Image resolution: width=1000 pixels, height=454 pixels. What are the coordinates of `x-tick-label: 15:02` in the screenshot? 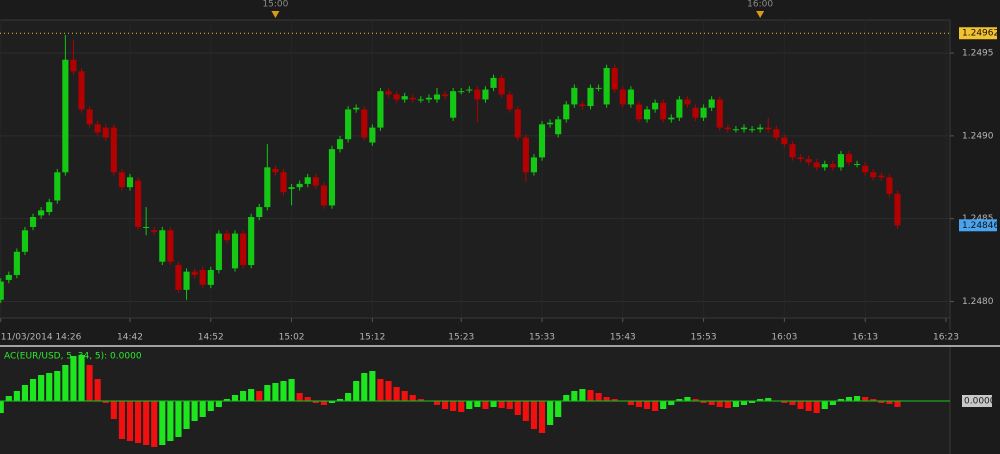 It's located at (292, 338).